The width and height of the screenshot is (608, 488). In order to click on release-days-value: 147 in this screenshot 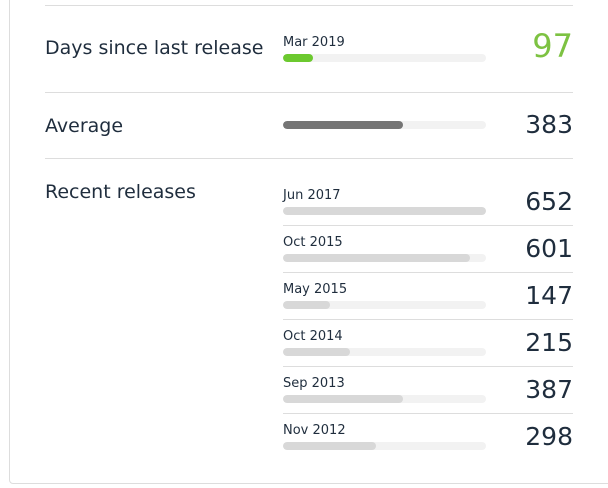, I will do `click(549, 295)`.